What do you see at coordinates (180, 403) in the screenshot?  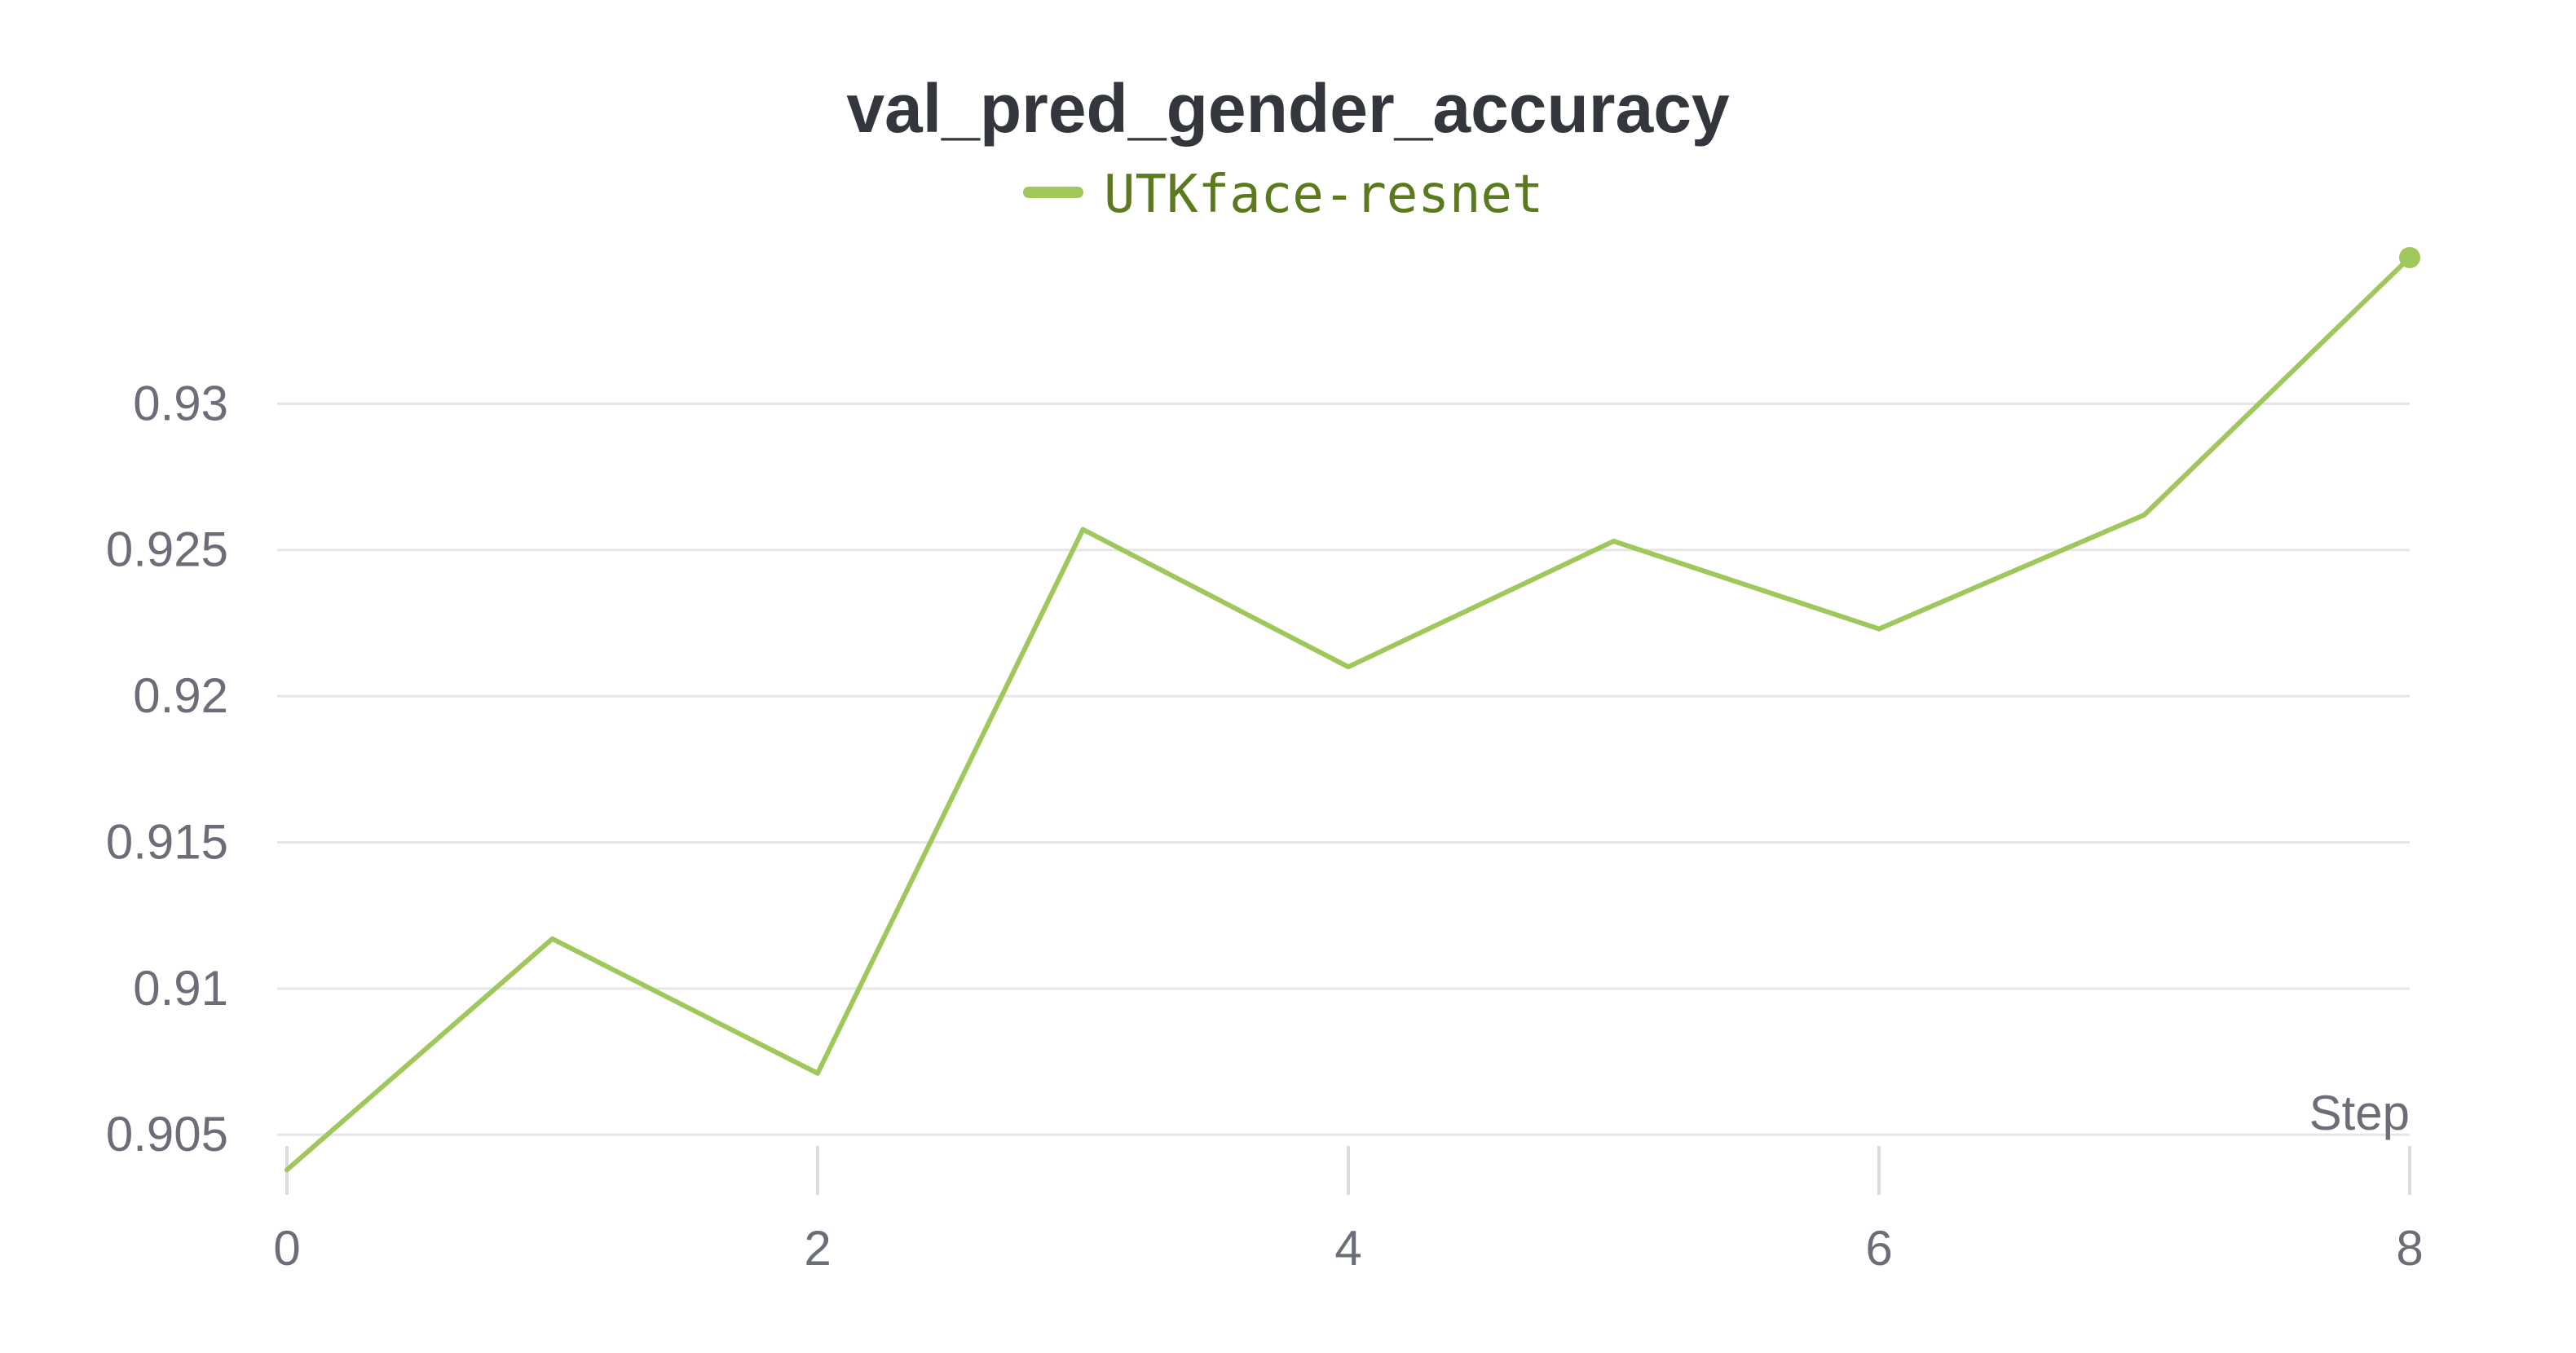 I see `y-tick-label: 0.93` at bounding box center [180, 403].